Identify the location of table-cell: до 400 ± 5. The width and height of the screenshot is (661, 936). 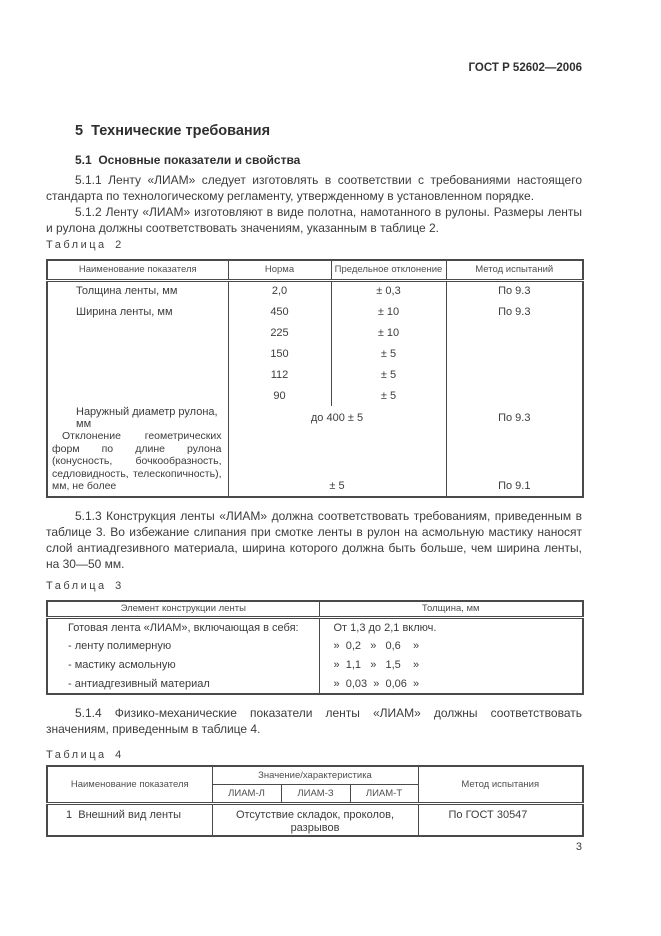
(337, 418).